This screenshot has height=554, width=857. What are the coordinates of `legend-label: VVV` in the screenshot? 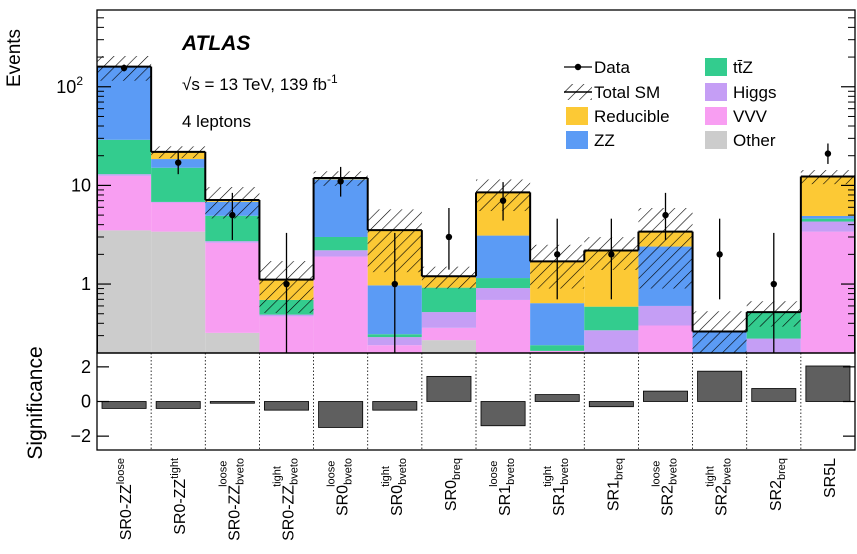 It's located at (750, 116).